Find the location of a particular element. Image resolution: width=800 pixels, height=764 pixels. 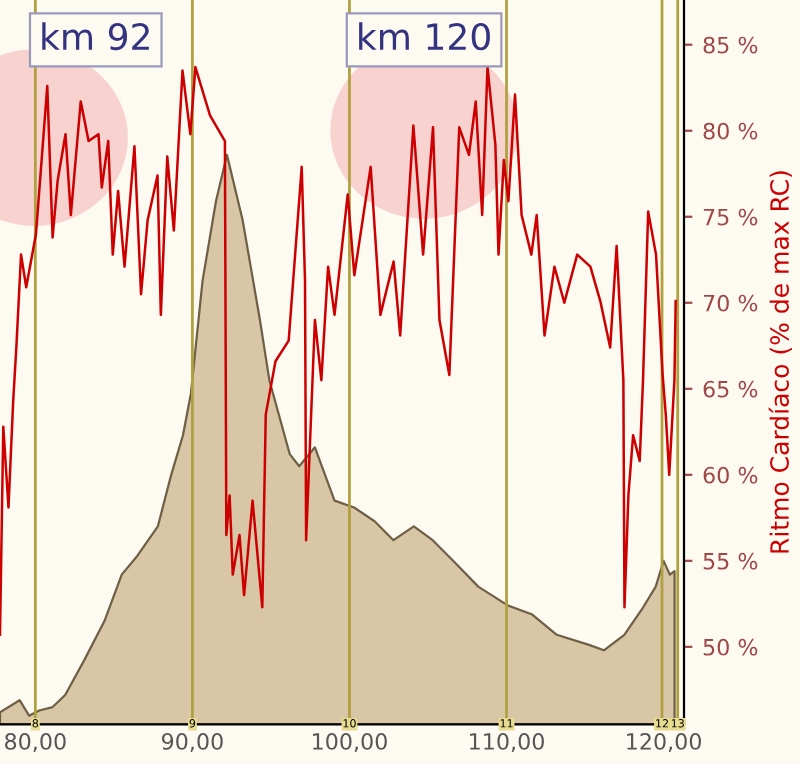

x-tick-label: 100,00 is located at coordinates (350, 743).